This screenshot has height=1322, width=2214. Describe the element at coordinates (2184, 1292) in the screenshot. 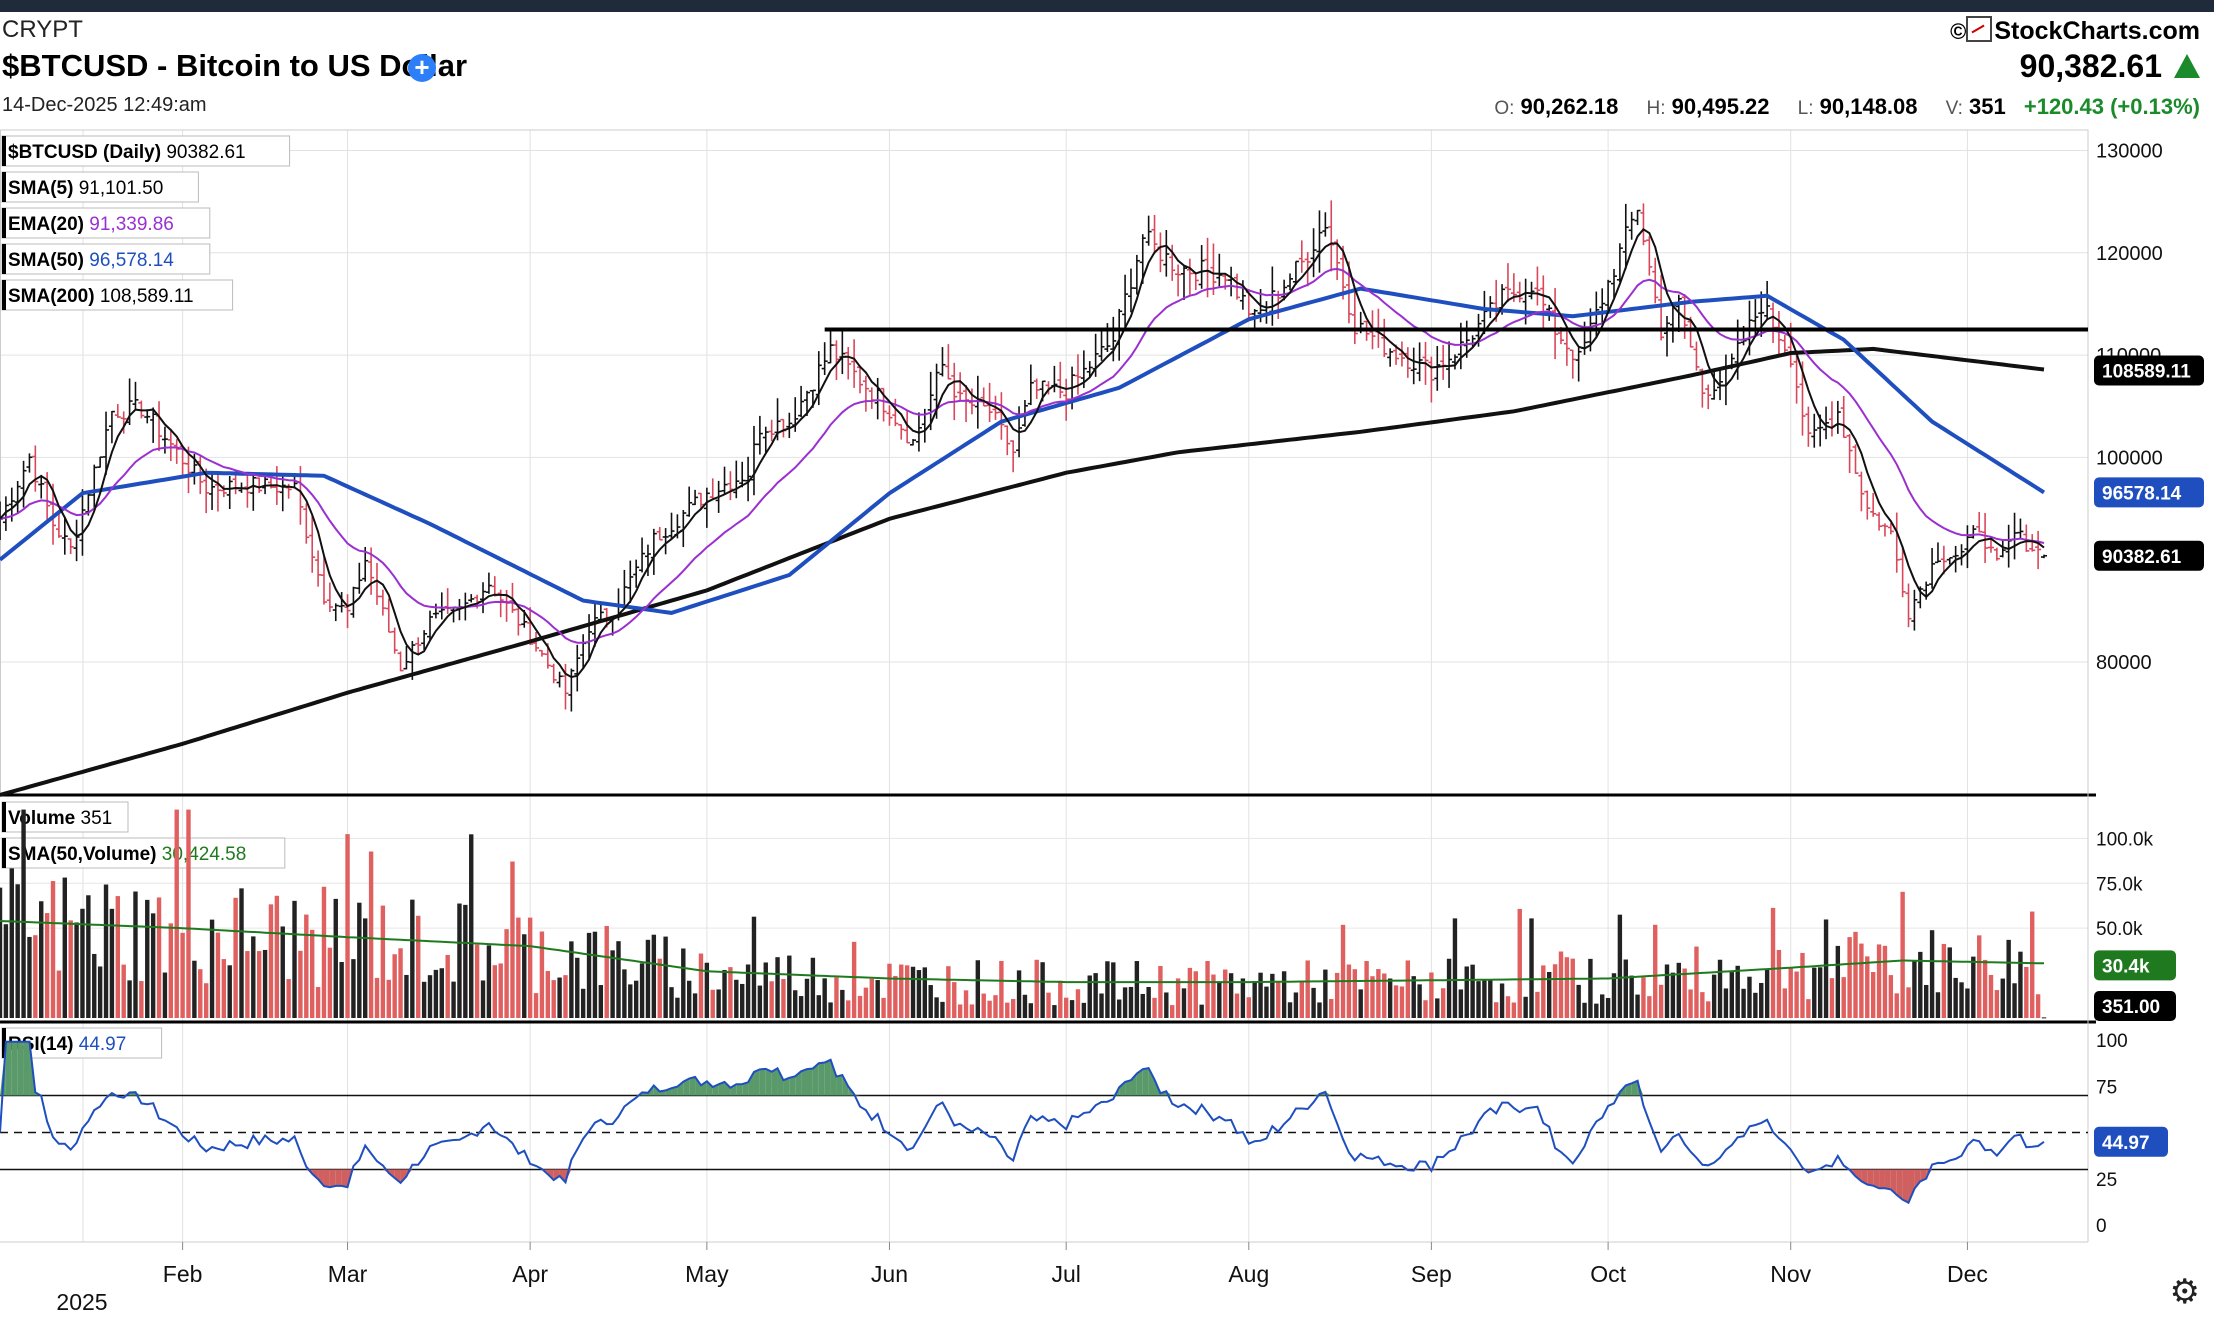

I see `gear-icon: ⚙` at that location.